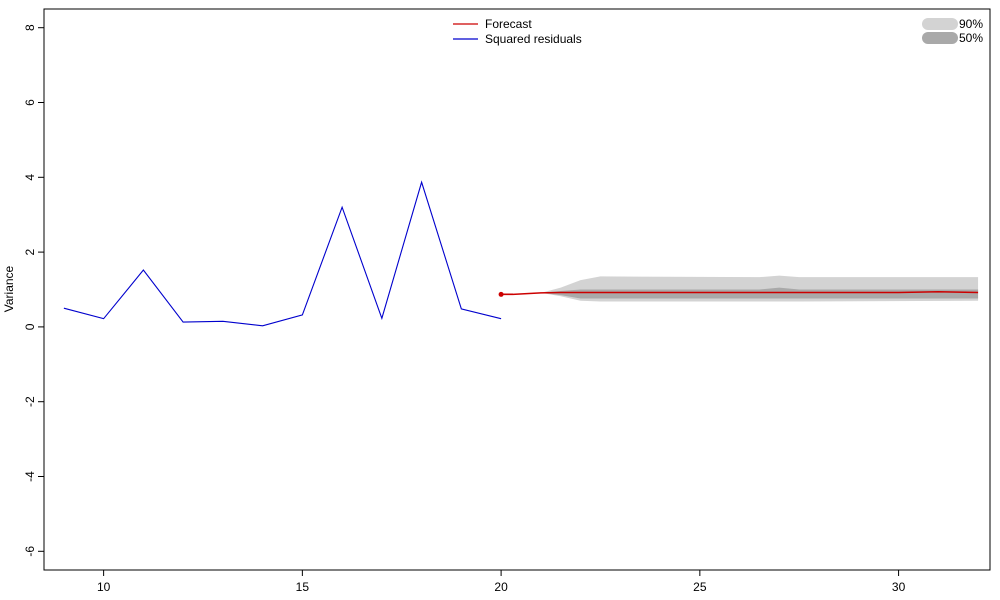 The height and width of the screenshot is (600, 1000). I want to click on y-tick-label-2: -2, so click(30, 401).